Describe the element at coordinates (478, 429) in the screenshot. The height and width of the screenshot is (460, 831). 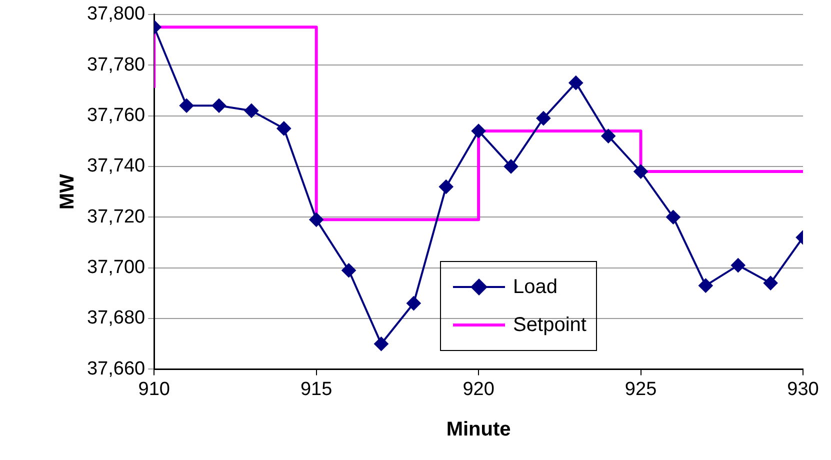
I see `x-axis-title: Minute` at that location.